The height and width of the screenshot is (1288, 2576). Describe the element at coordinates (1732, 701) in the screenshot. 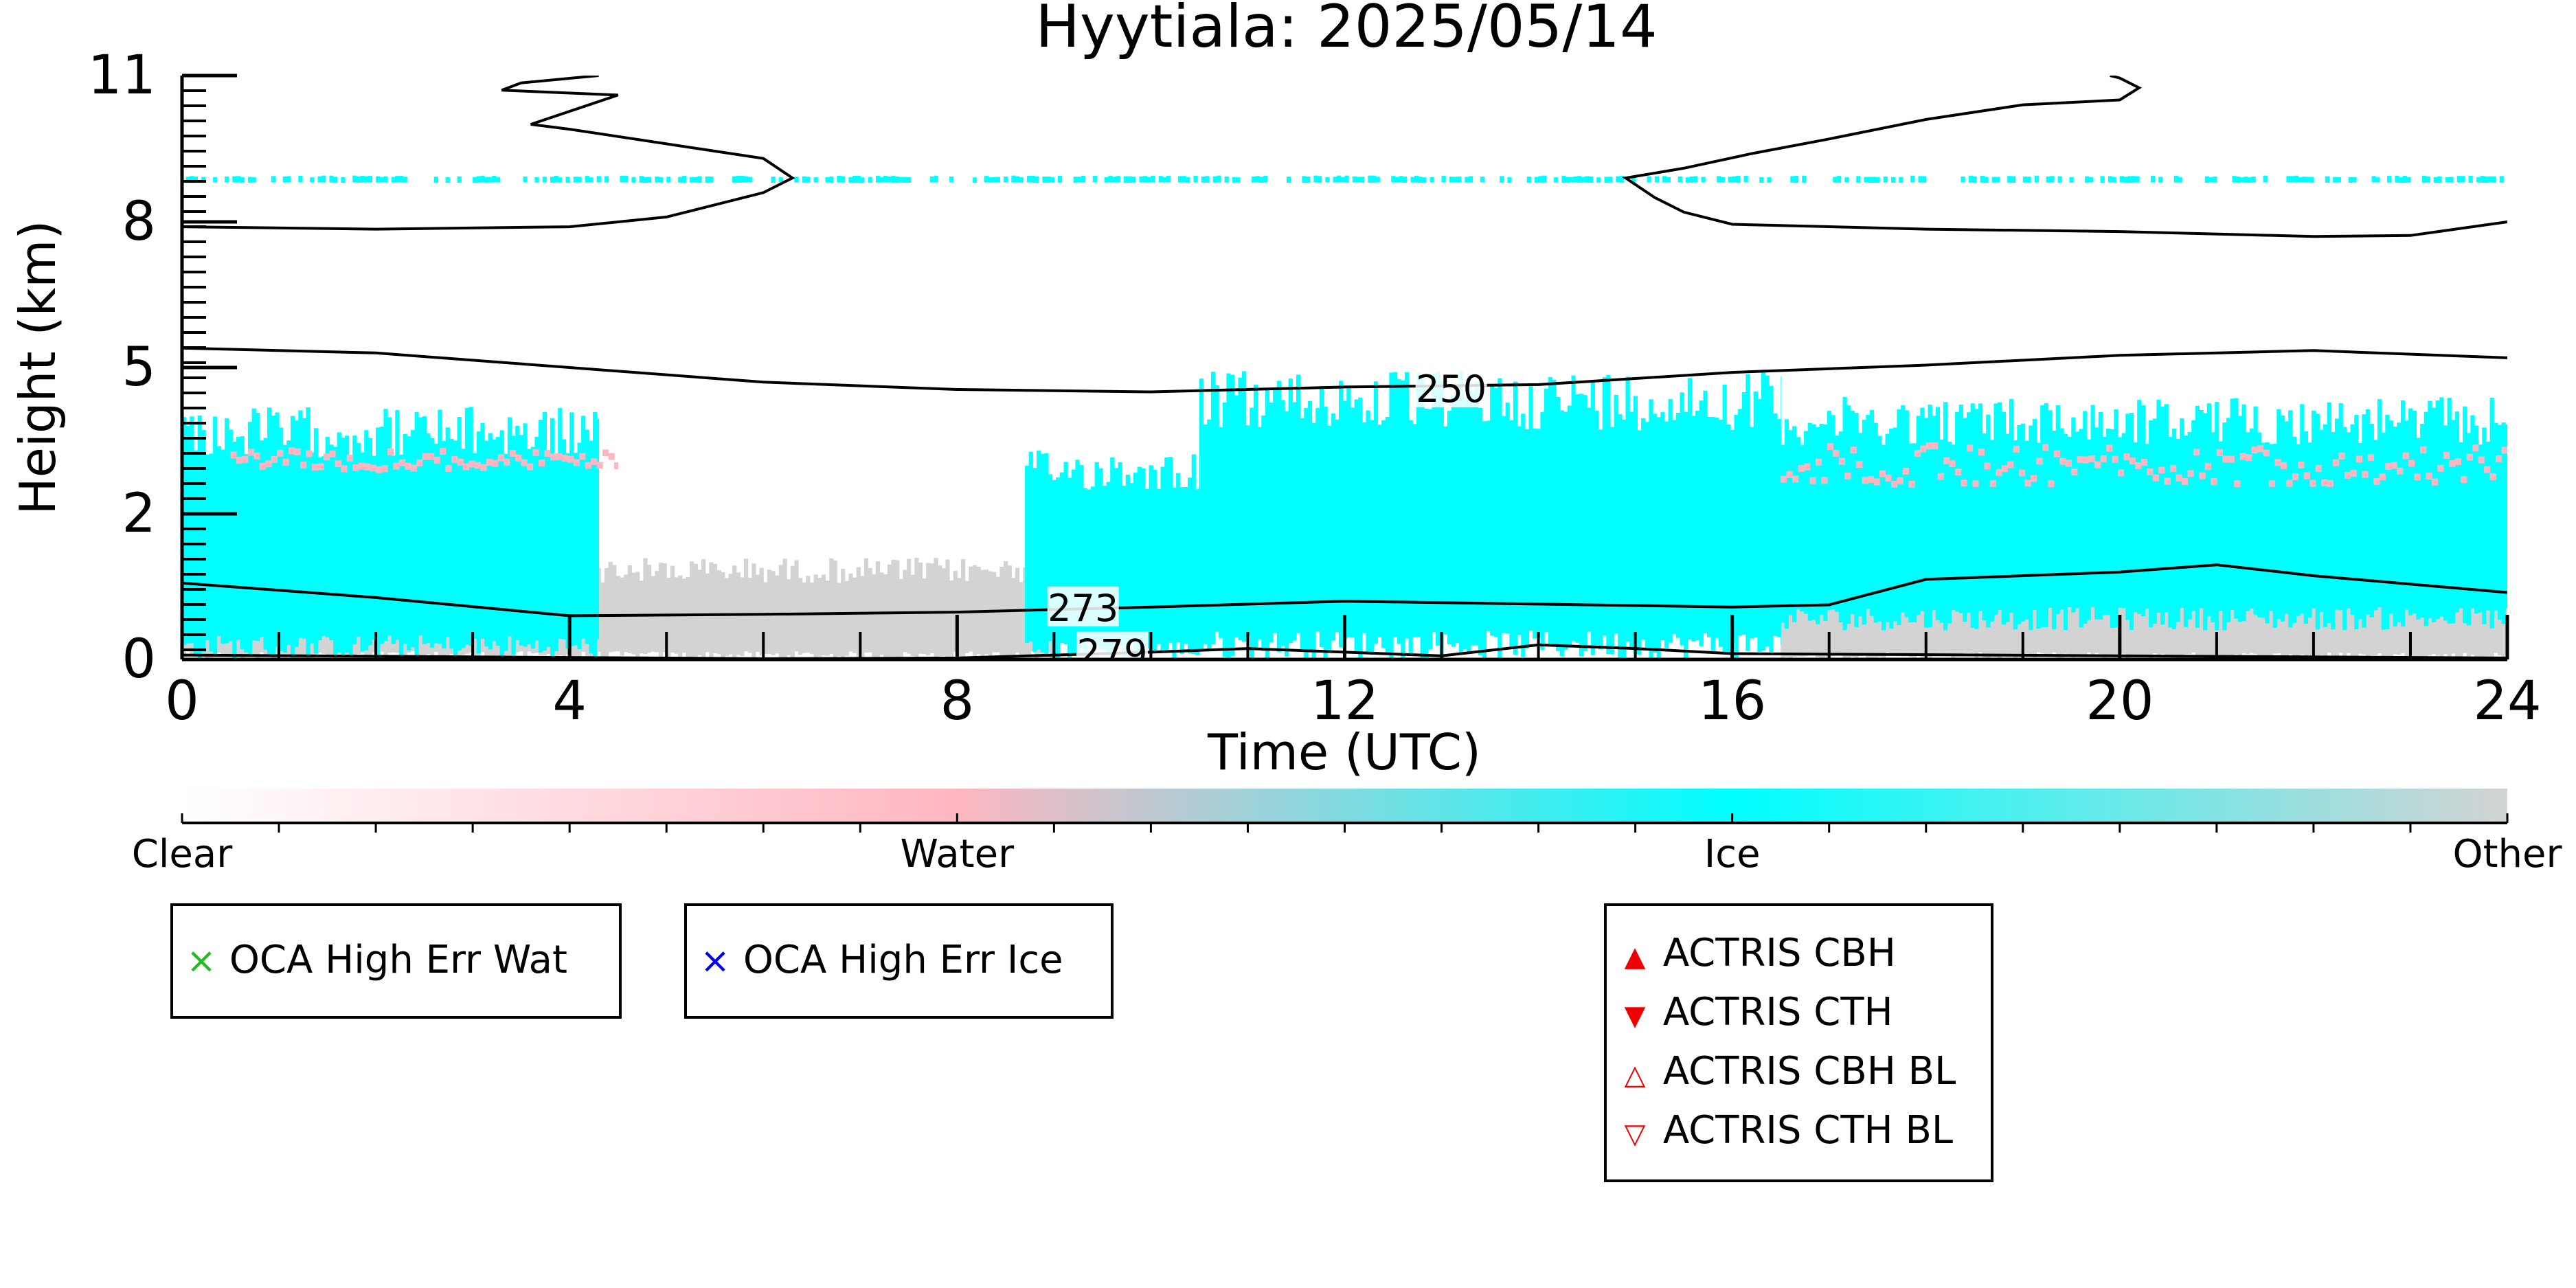

I see `x-tick-label: 16` at that location.